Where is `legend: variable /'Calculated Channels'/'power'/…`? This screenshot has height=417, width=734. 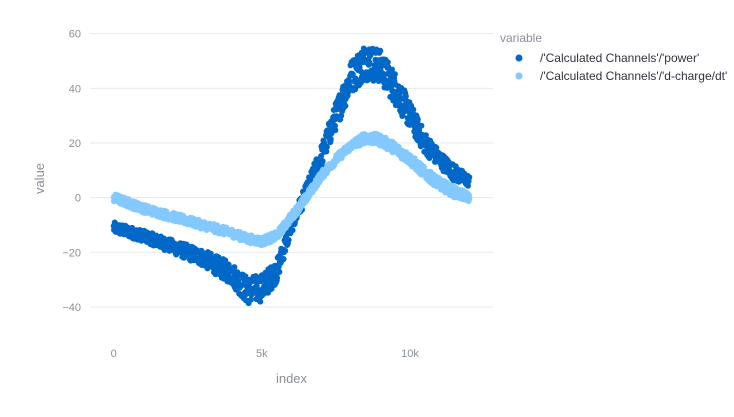 legend: variable /'Calculated Channels'/'power'/… is located at coordinates (613, 57).